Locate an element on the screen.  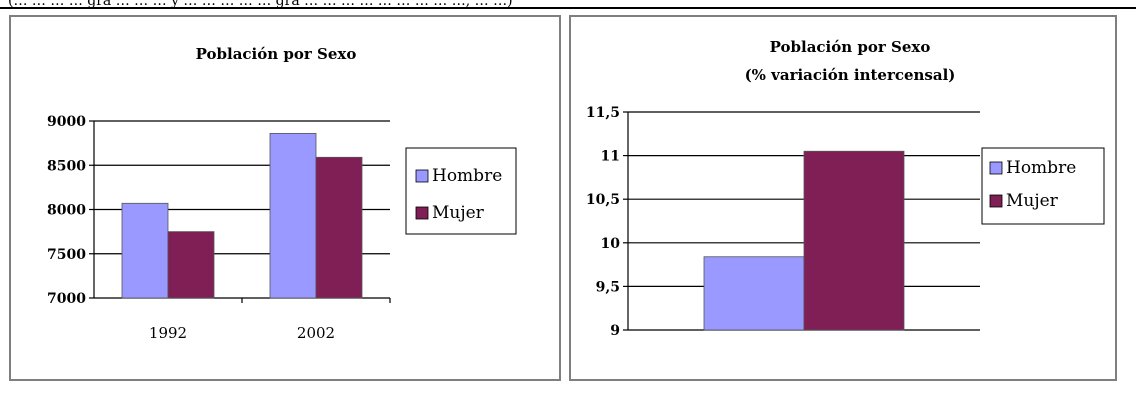
y-tick-label: 11 is located at coordinates (610, 157).